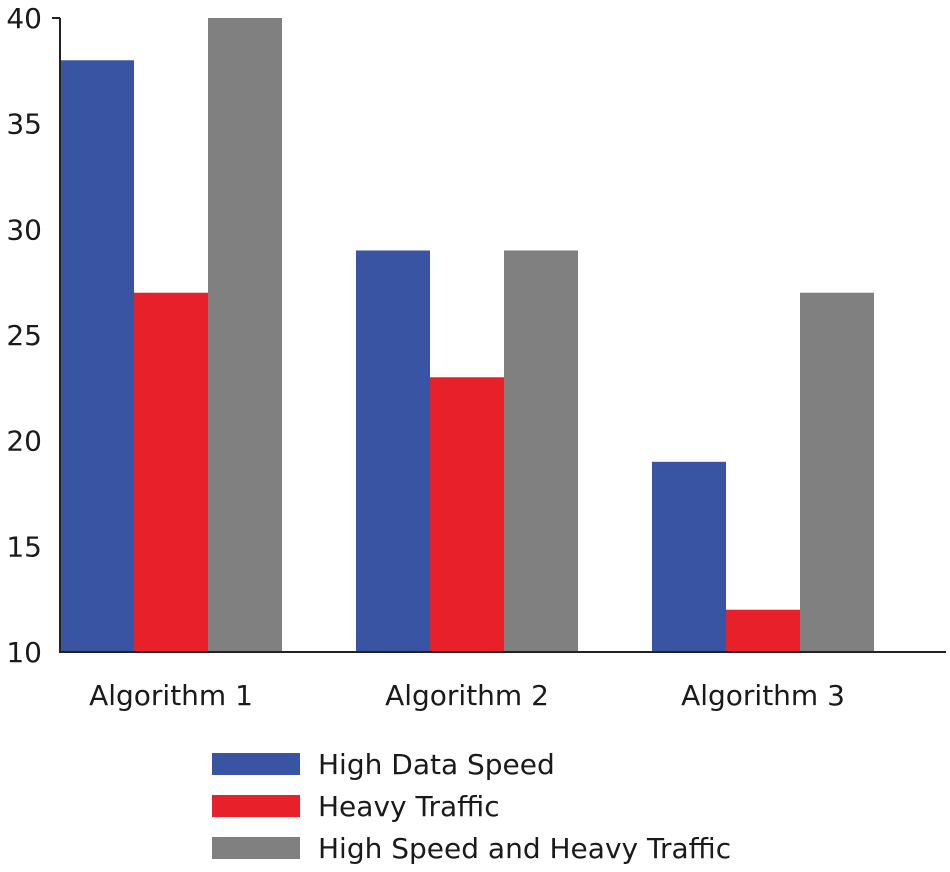 The height and width of the screenshot is (872, 950). I want to click on y-tick-label: 40, so click(24, 18).